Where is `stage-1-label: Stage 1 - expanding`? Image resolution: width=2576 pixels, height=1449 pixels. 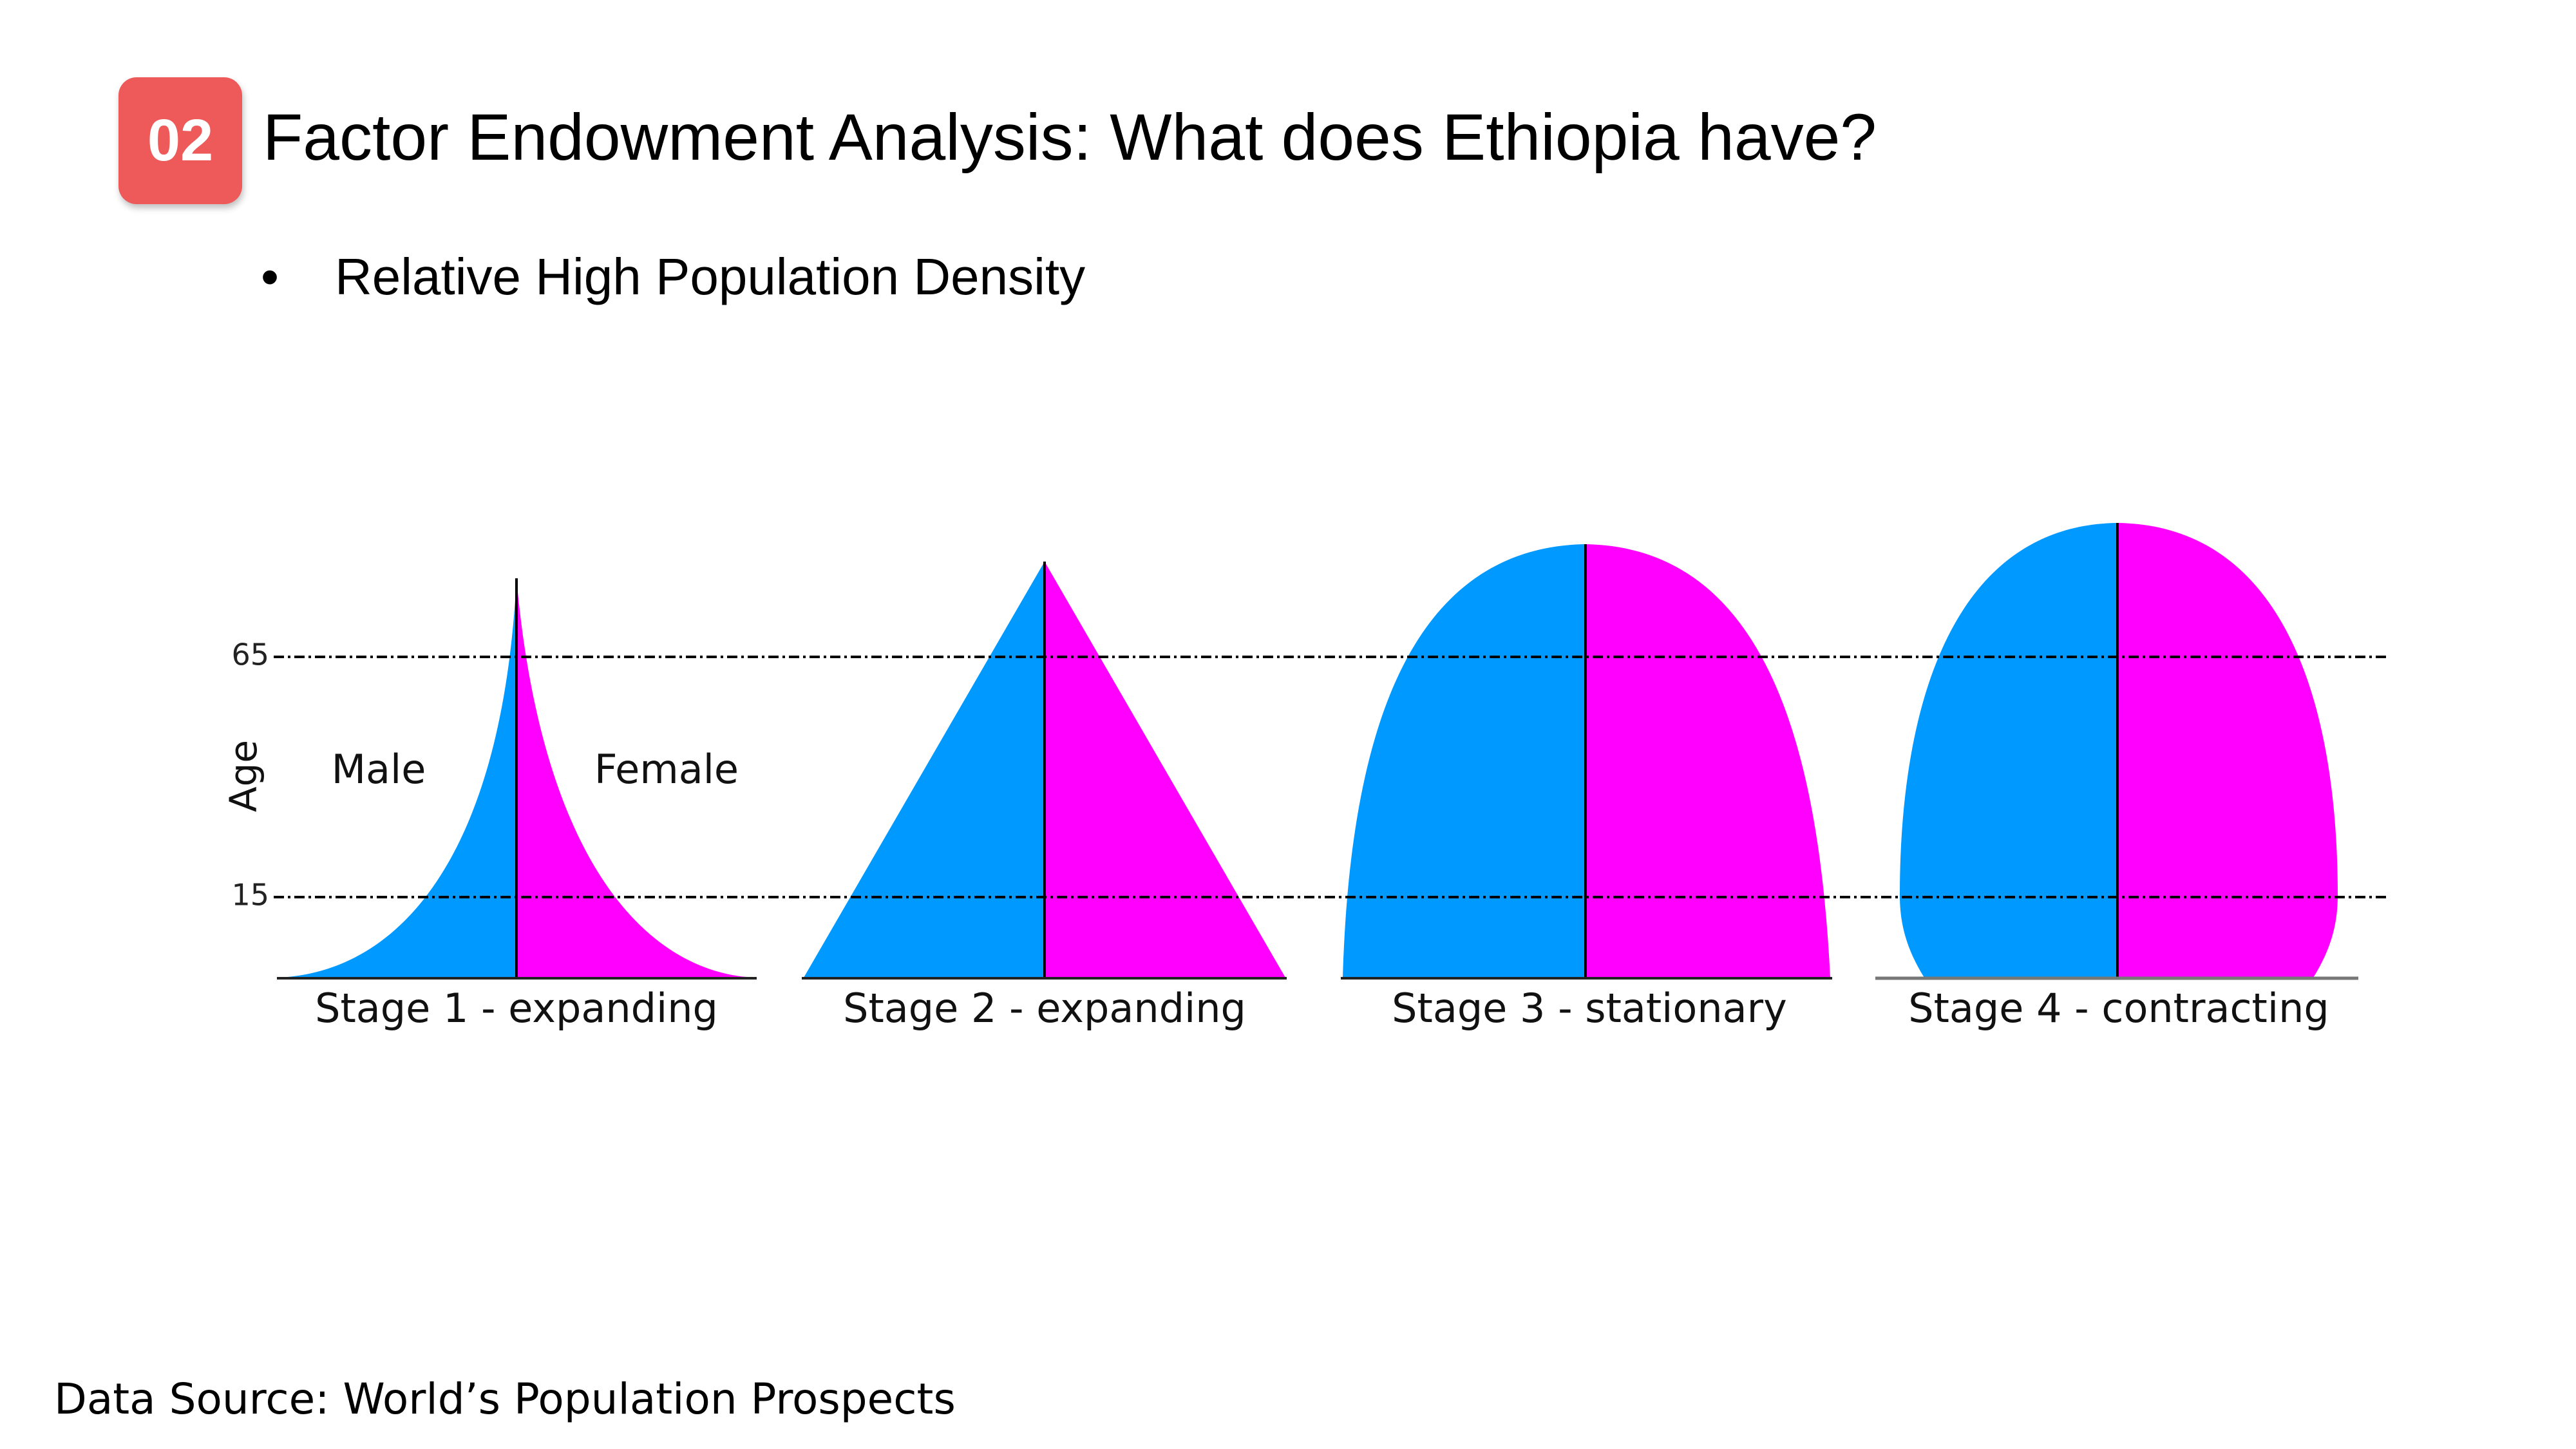
stage-1-label: Stage 1 - expanding is located at coordinates (516, 1008).